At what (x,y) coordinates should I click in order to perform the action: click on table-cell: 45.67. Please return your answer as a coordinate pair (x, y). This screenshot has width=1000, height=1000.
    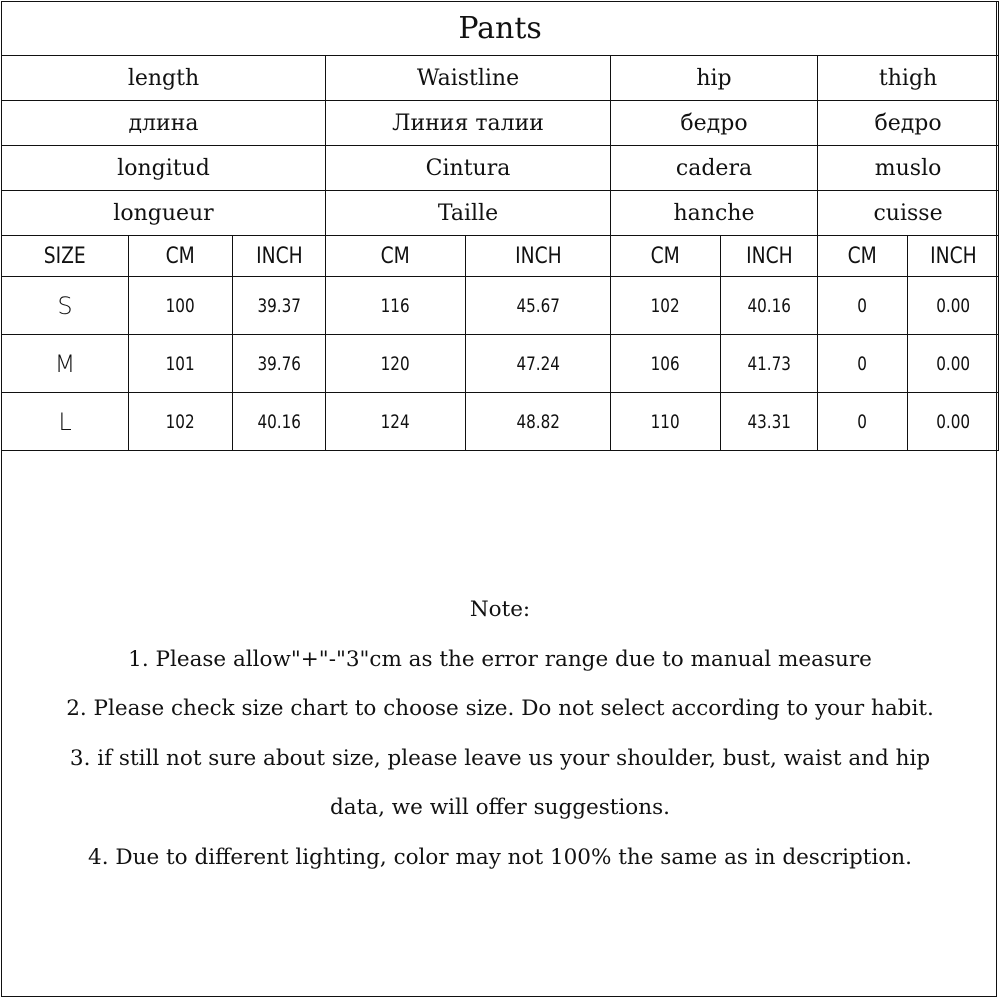
    Looking at the image, I should click on (538, 305).